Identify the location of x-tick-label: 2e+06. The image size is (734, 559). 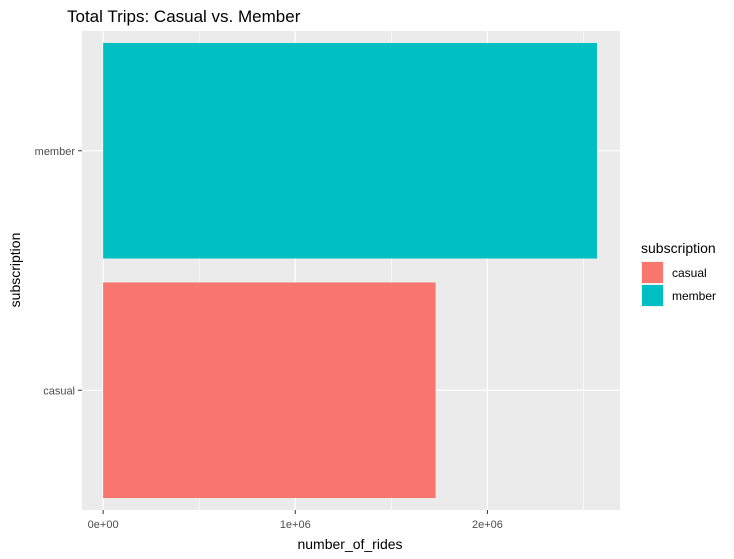
(487, 525).